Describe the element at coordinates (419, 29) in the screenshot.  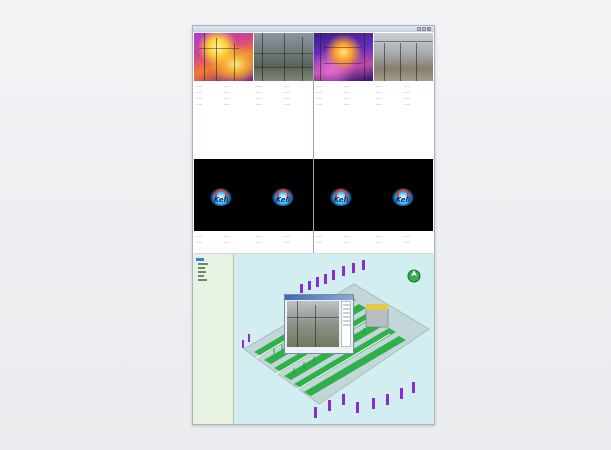
I see `minimize-icon` at that location.